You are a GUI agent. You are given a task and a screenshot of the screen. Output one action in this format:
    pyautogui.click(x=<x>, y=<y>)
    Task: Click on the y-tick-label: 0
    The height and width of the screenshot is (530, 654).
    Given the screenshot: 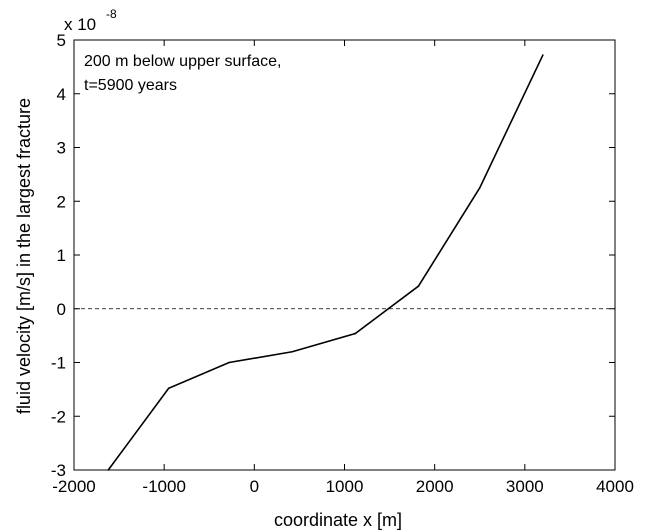 What is the action you would take?
    pyautogui.click(x=61, y=309)
    